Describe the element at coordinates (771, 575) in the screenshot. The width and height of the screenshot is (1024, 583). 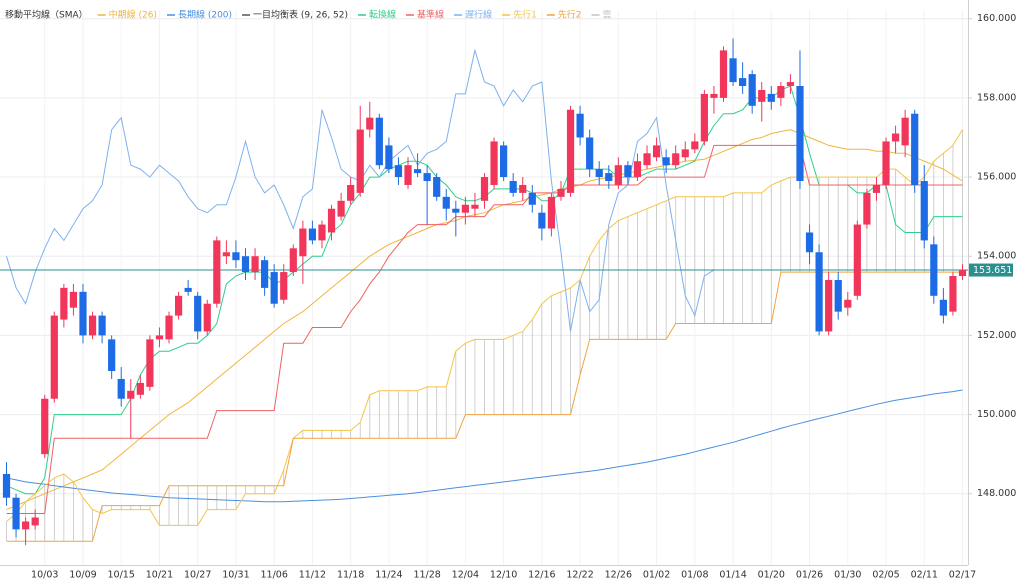
I see `x-tick-label: 01/20` at that location.